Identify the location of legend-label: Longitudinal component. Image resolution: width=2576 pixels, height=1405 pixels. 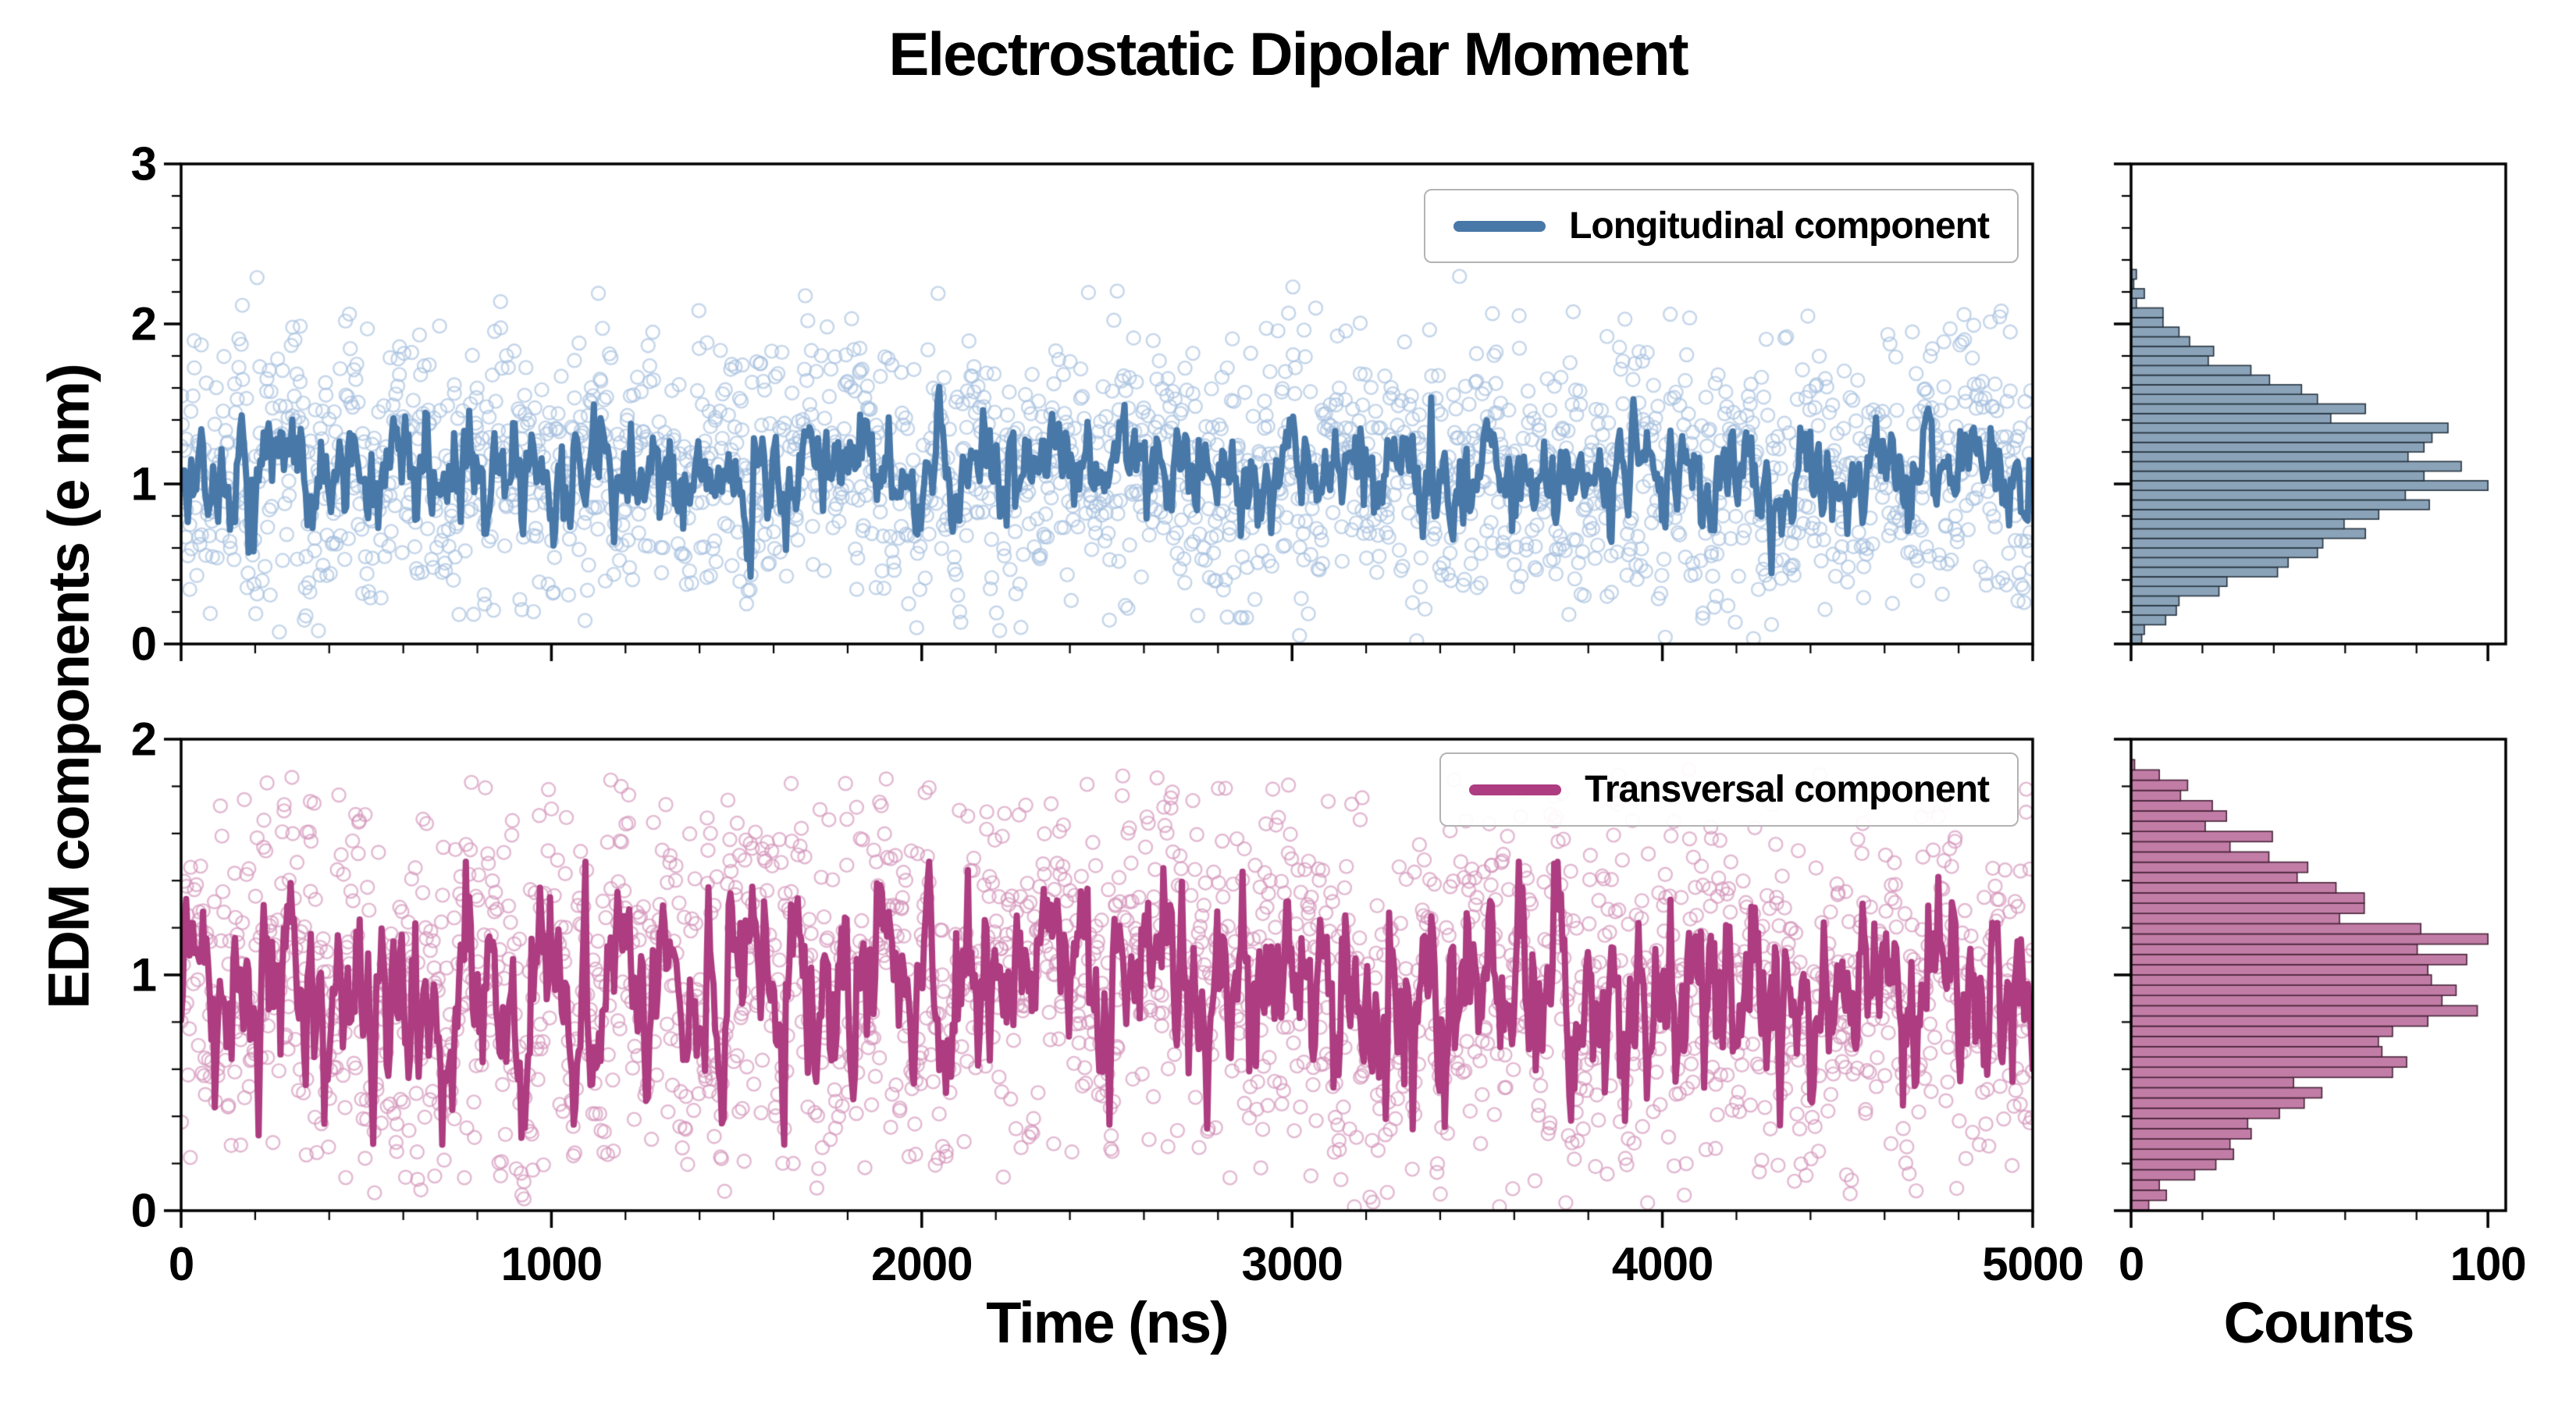
(1779, 226).